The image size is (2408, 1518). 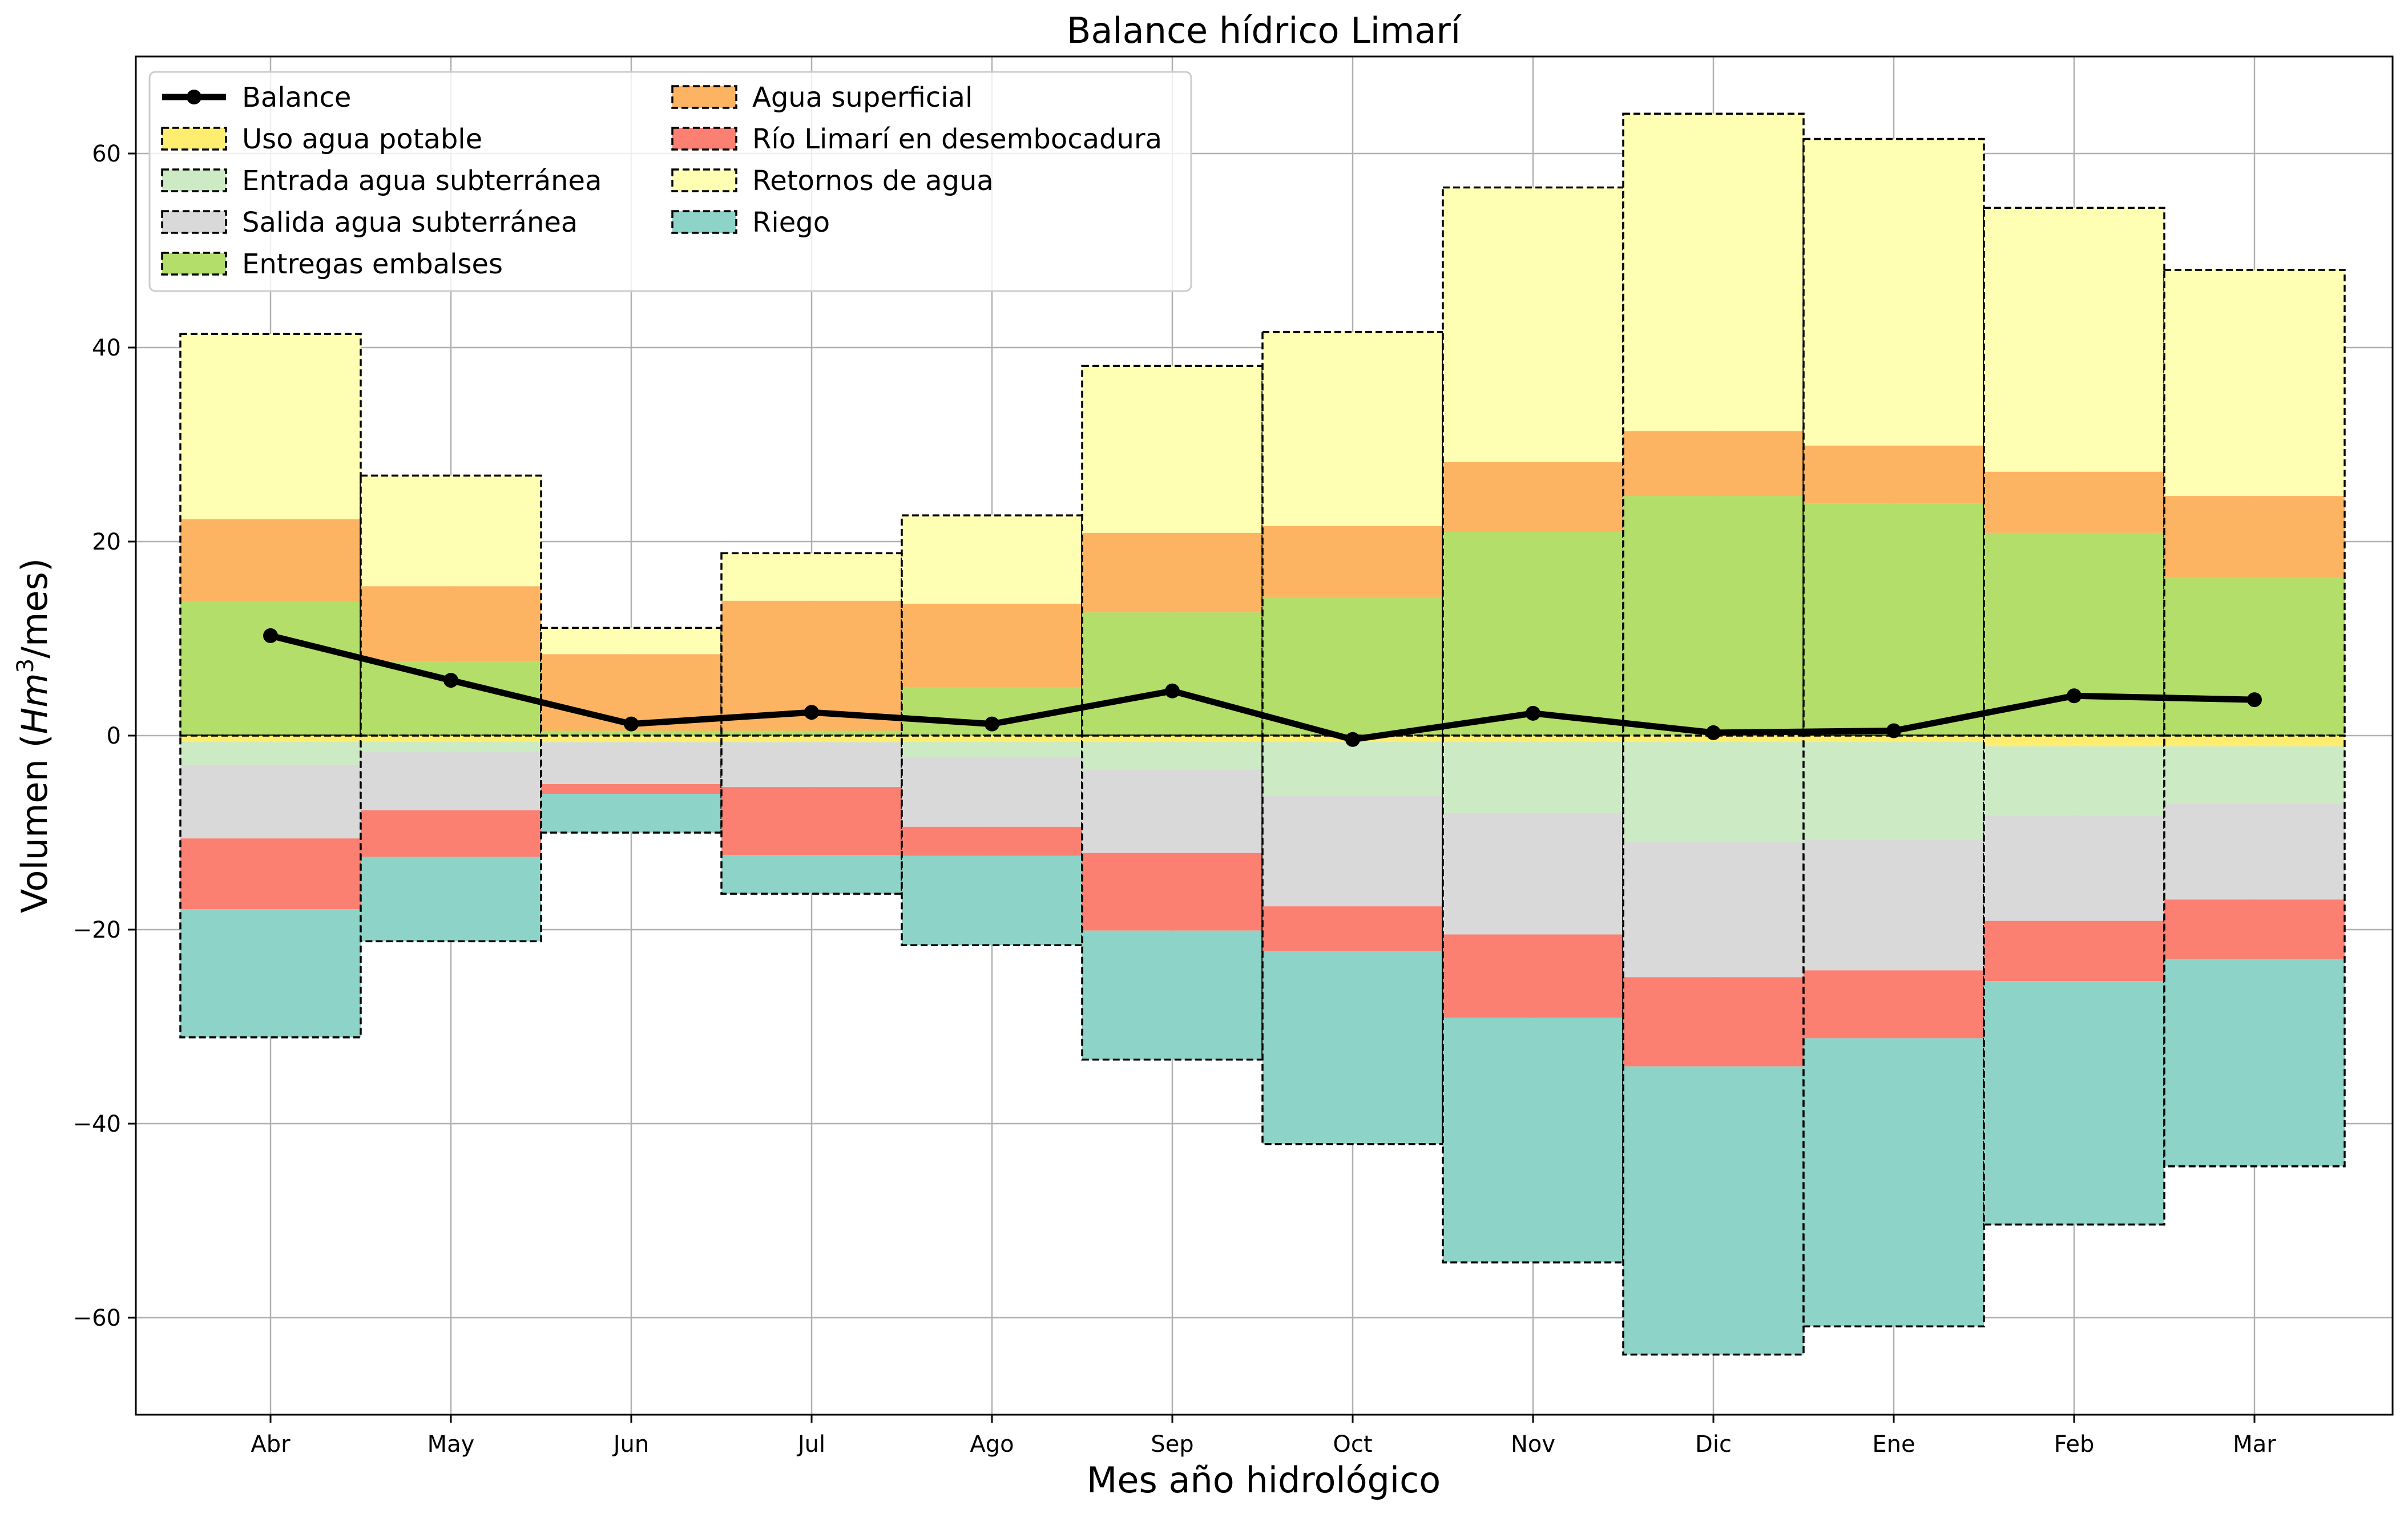 I want to click on legend-label: Agua superficial, so click(x=862, y=98).